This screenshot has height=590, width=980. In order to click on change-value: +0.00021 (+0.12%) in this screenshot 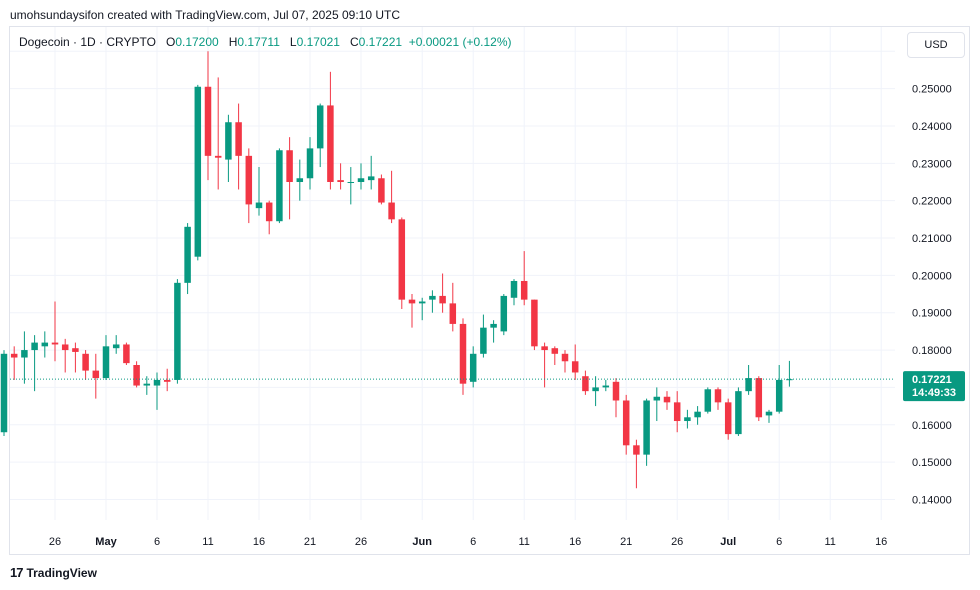, I will do `click(460, 42)`.